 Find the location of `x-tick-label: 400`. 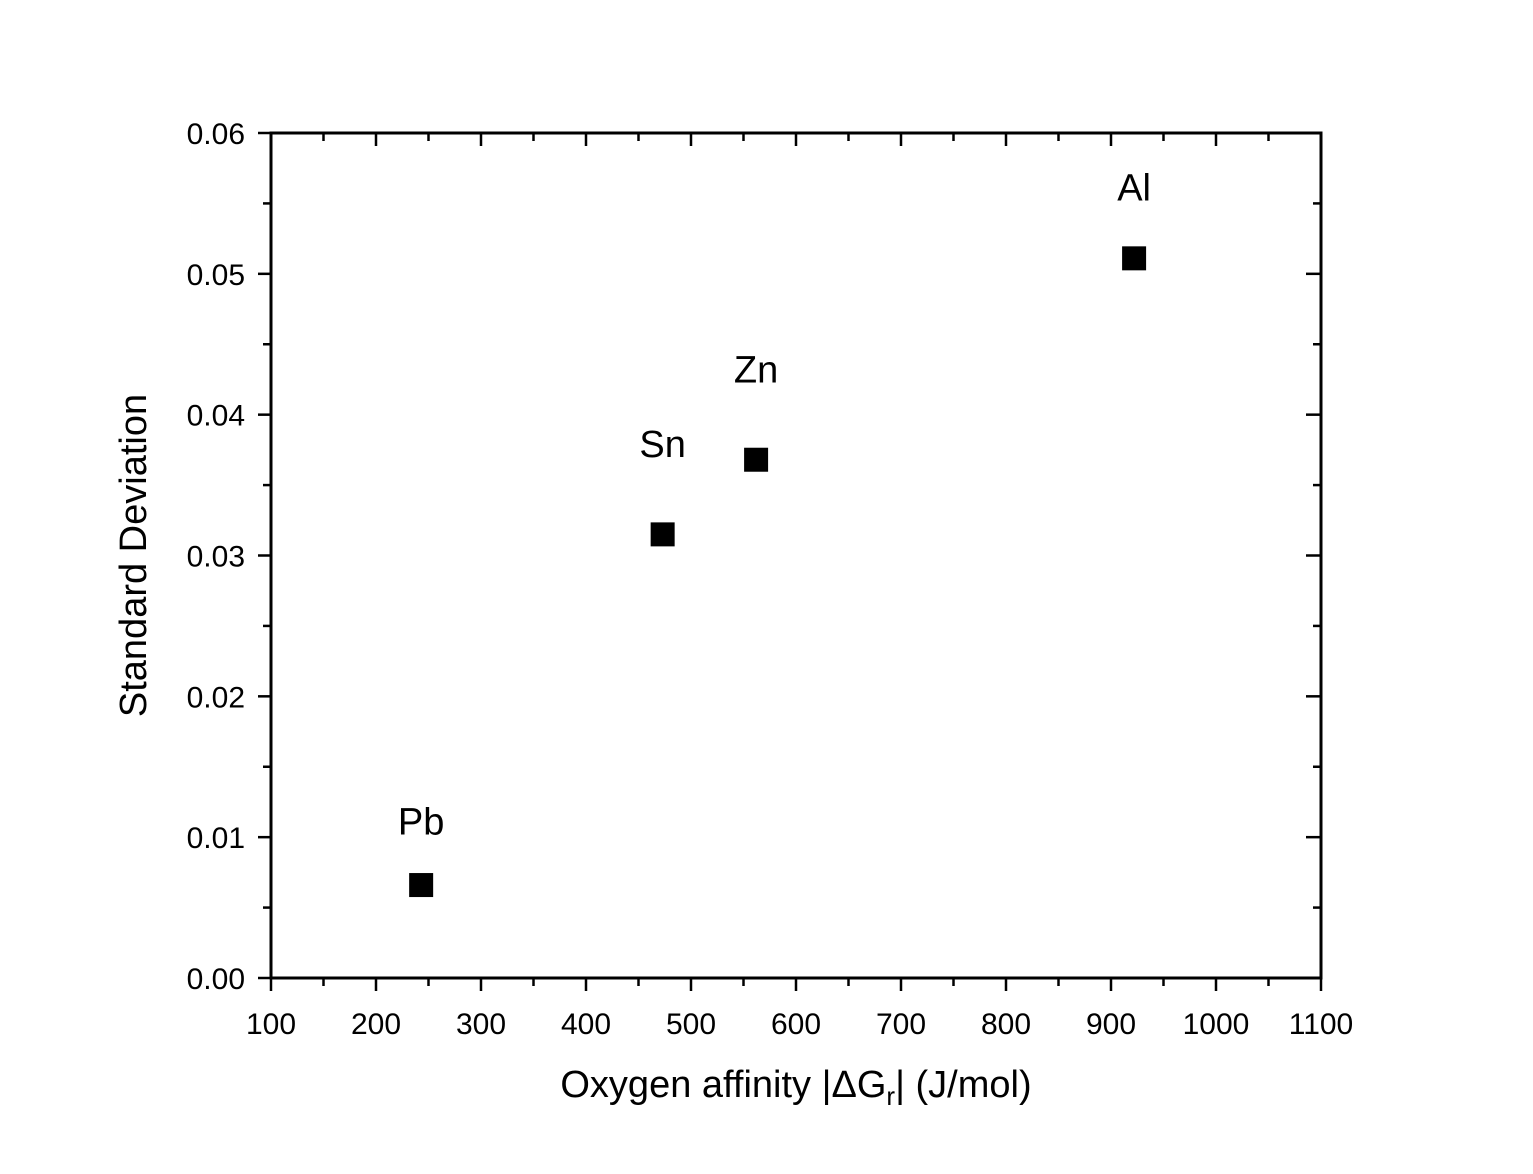

x-tick-label: 400 is located at coordinates (586, 1024).